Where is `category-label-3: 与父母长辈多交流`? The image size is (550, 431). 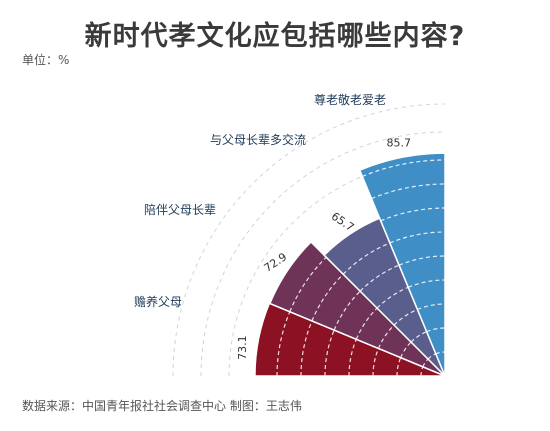
category-label-3: 与父母长辈多交流 is located at coordinates (258, 139).